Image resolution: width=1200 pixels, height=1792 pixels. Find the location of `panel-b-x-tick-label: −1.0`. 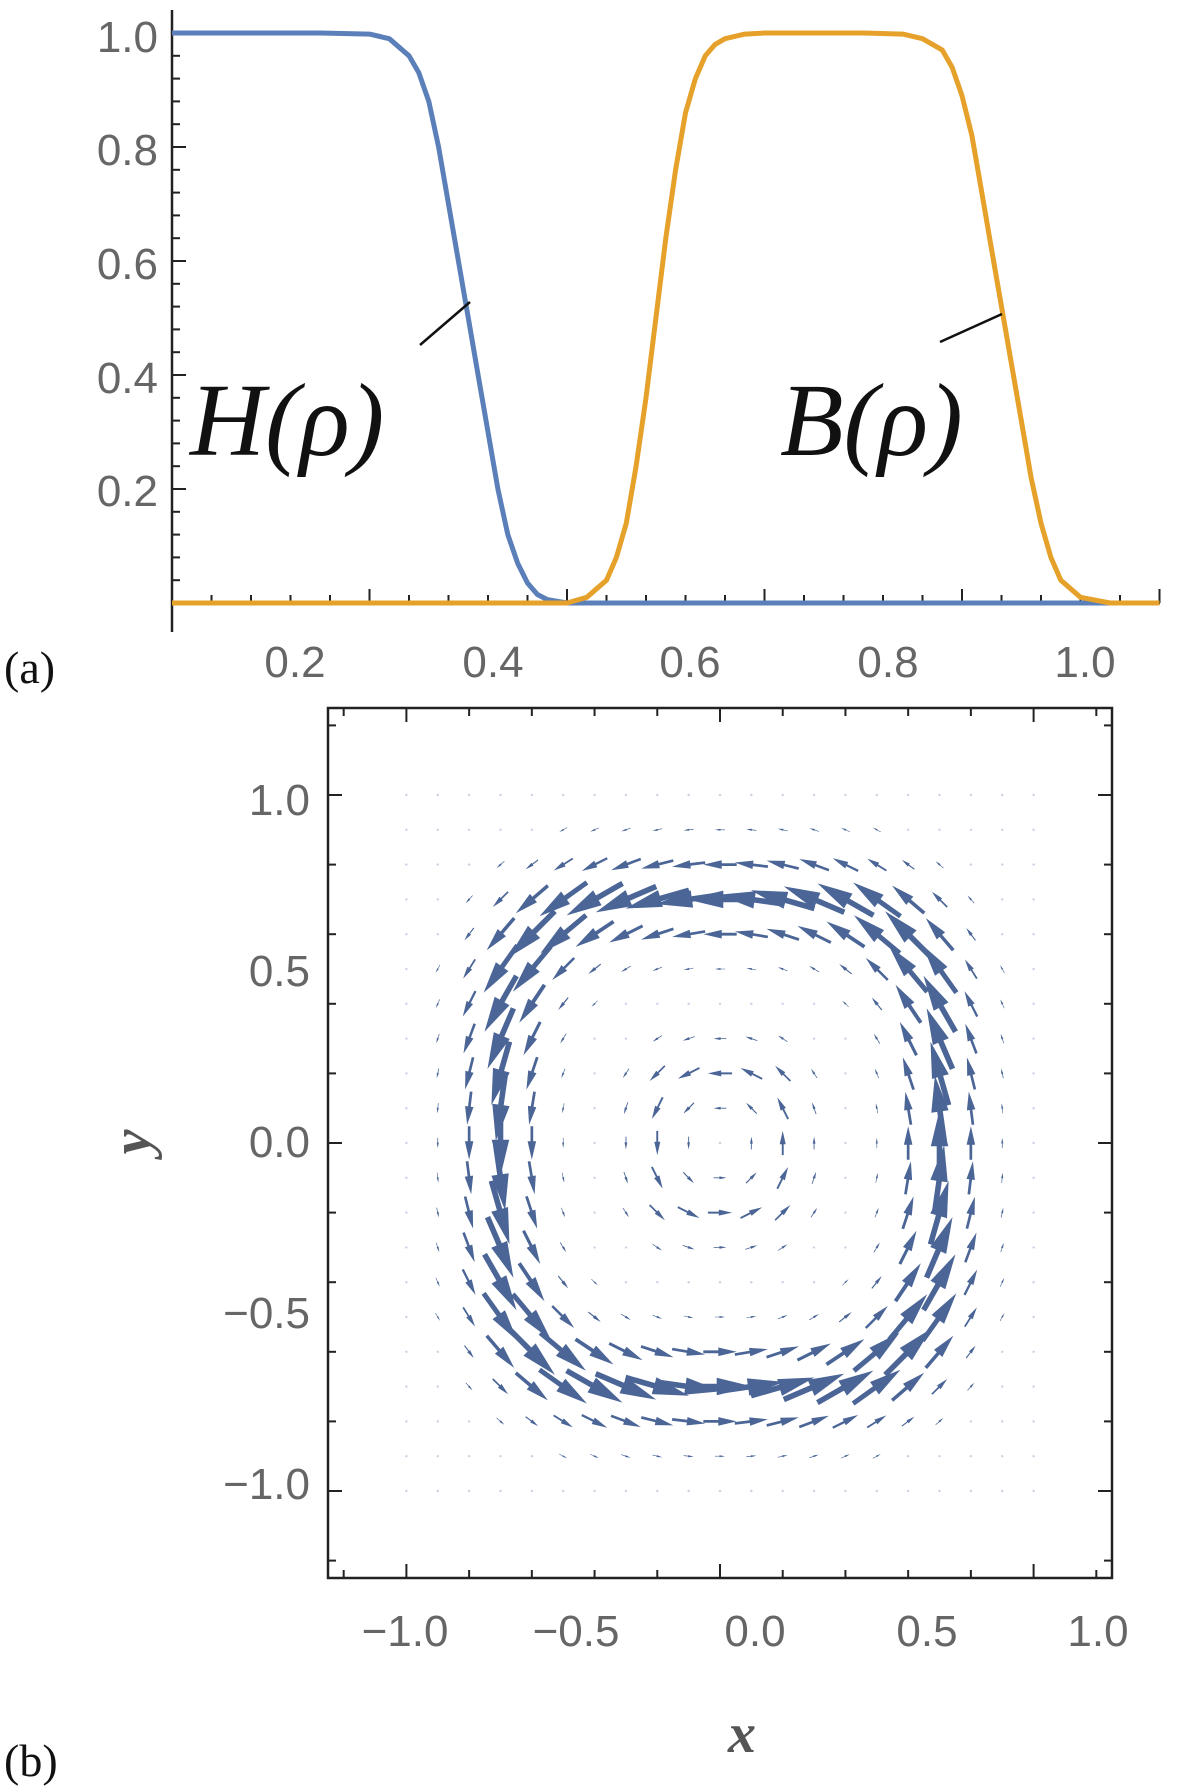

panel-b-x-tick-label: −1.0 is located at coordinates (405, 1631).